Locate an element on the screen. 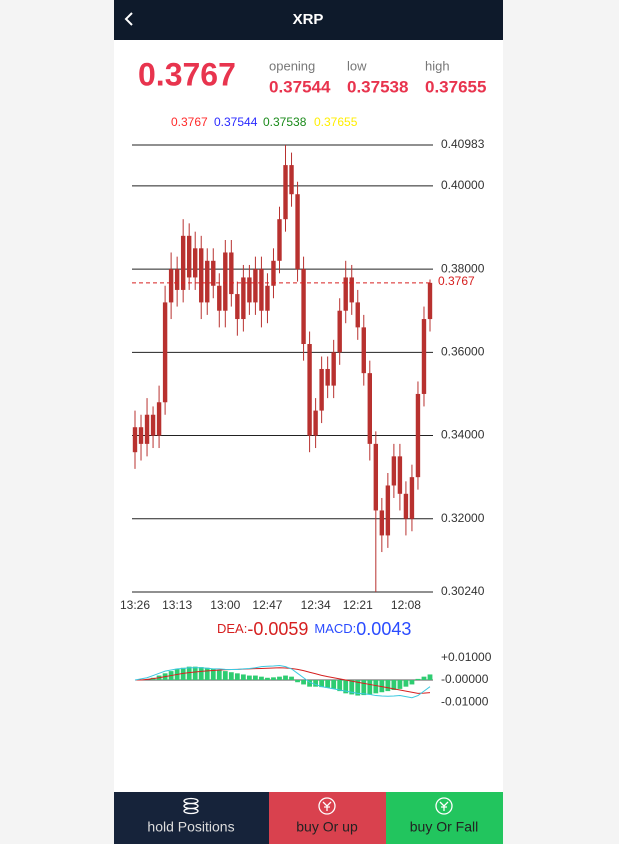 The image size is (619, 844). x-tick-label: 12:47 is located at coordinates (267, 605).